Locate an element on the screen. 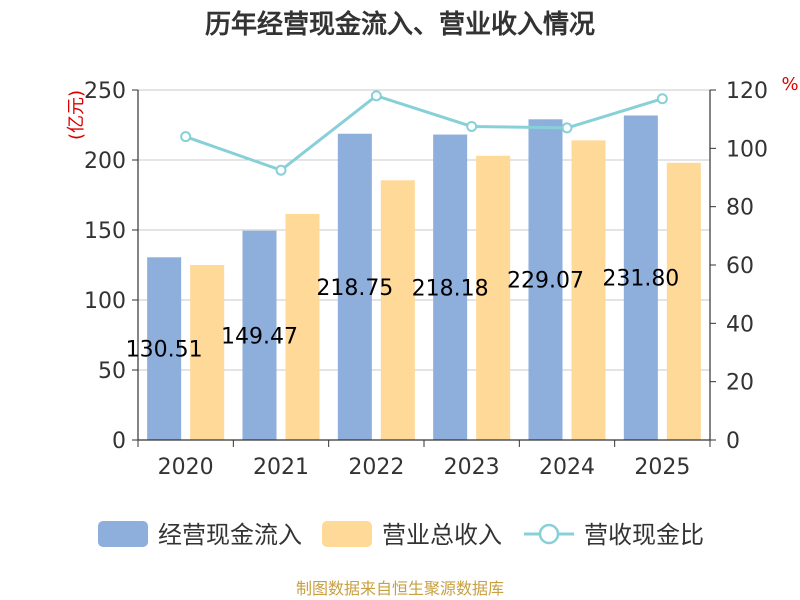  legend-label: 营业总收入 is located at coordinates (442, 535).